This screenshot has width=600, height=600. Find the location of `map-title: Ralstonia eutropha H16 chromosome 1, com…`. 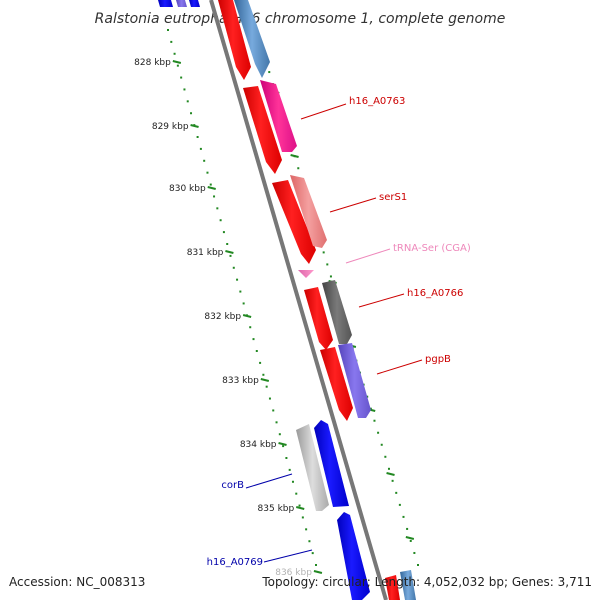

map-title: Ralstonia eutropha H16 chromosome 1, com… is located at coordinates (300, 19).